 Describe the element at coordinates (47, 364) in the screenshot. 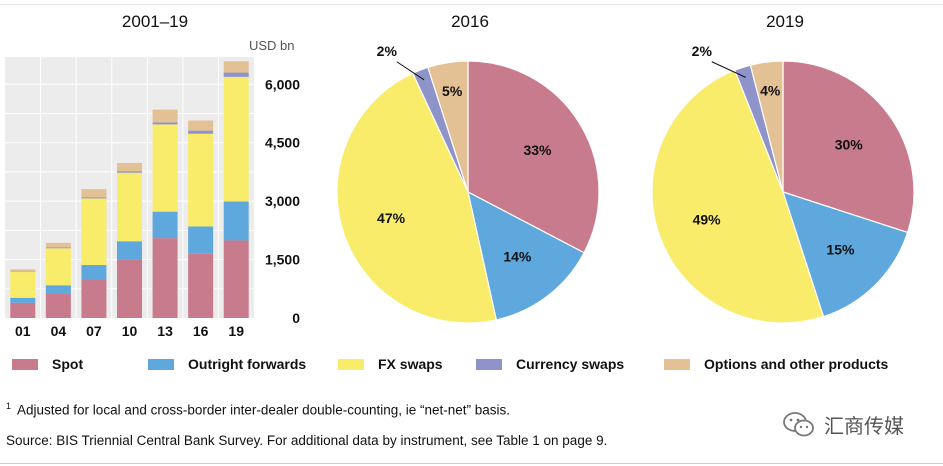

I see `legend-item-spot: Spot` at that location.